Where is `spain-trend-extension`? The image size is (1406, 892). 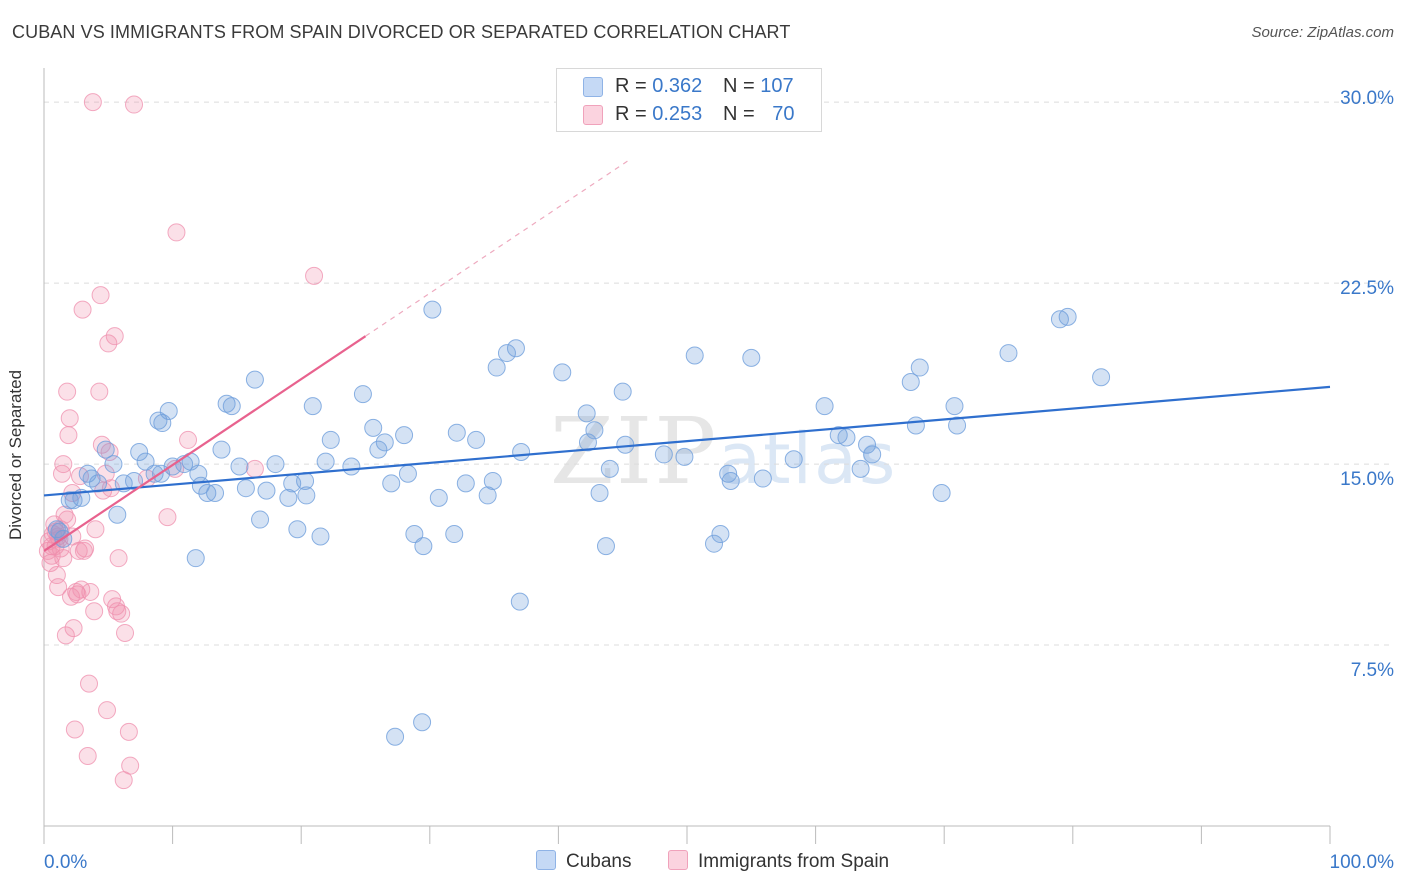
spain-trend-extension is located at coordinates (497, 248).